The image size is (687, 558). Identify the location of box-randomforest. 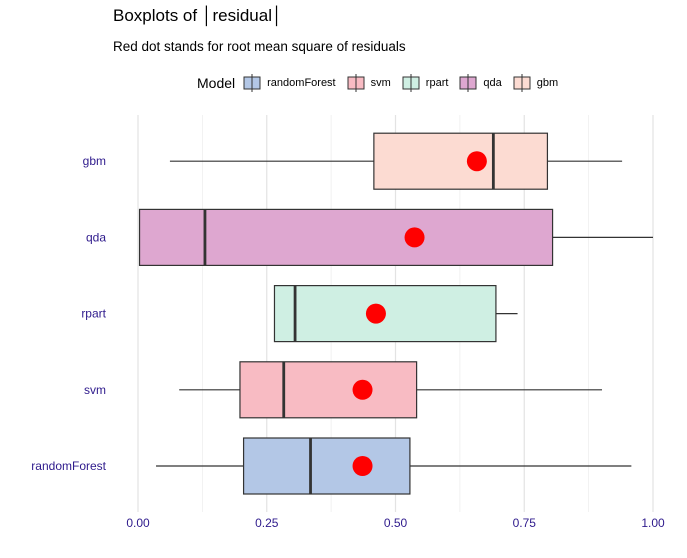
(326, 466).